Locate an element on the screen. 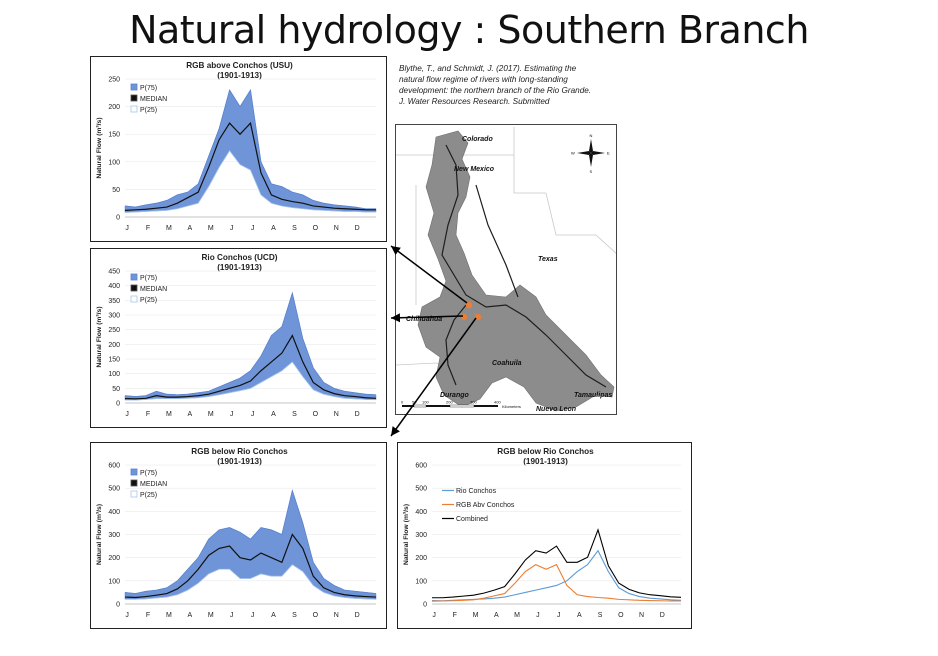 The height and width of the screenshot is (656, 938). scale-tick: 0 is located at coordinates (402, 402).